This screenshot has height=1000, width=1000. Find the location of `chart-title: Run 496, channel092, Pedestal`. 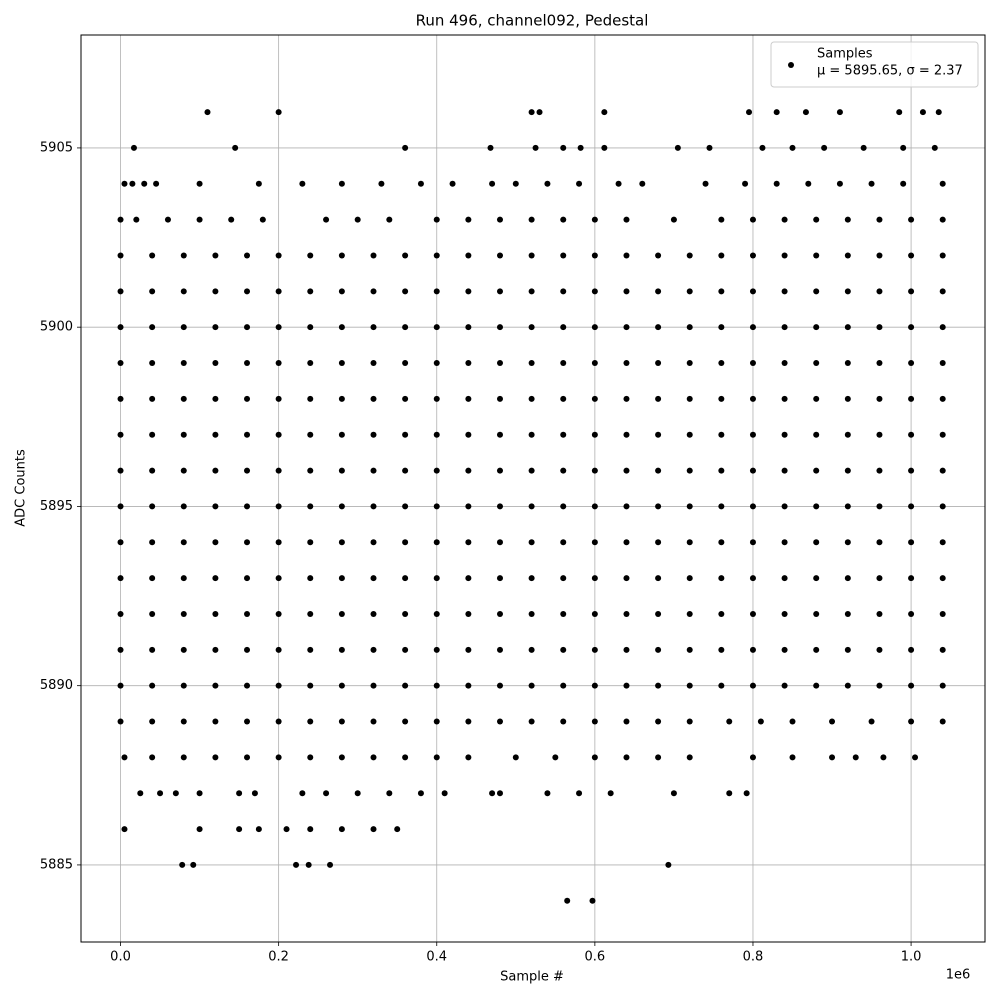

chart-title: Run 496, channel092, Pedestal is located at coordinates (532, 21).